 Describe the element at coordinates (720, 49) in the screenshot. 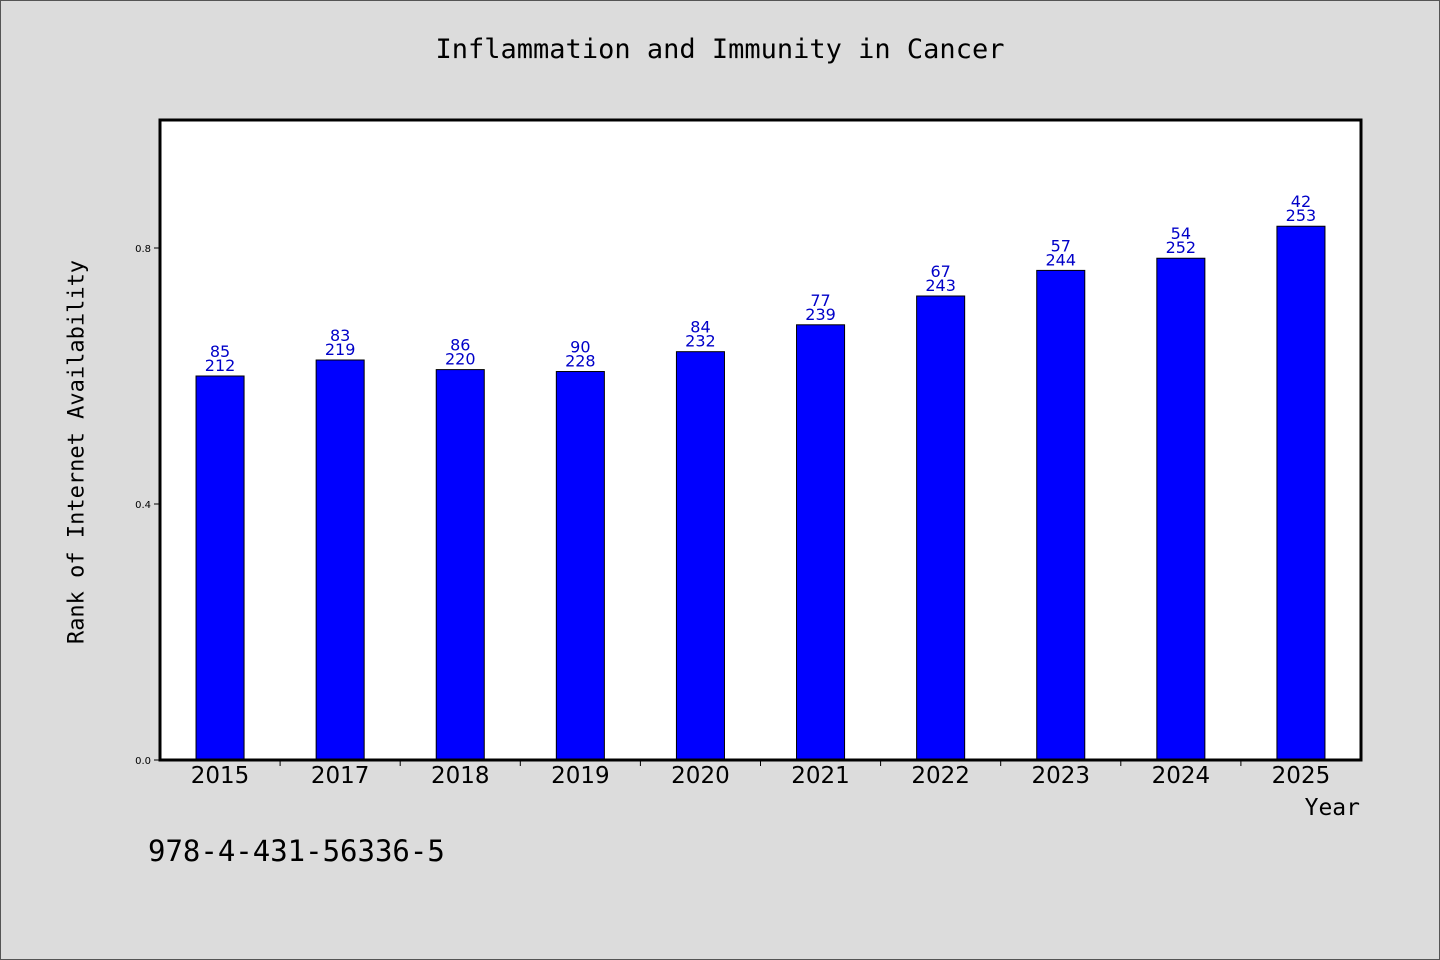

I see `chart-title: Inflammation and Immunity in Cancer` at that location.